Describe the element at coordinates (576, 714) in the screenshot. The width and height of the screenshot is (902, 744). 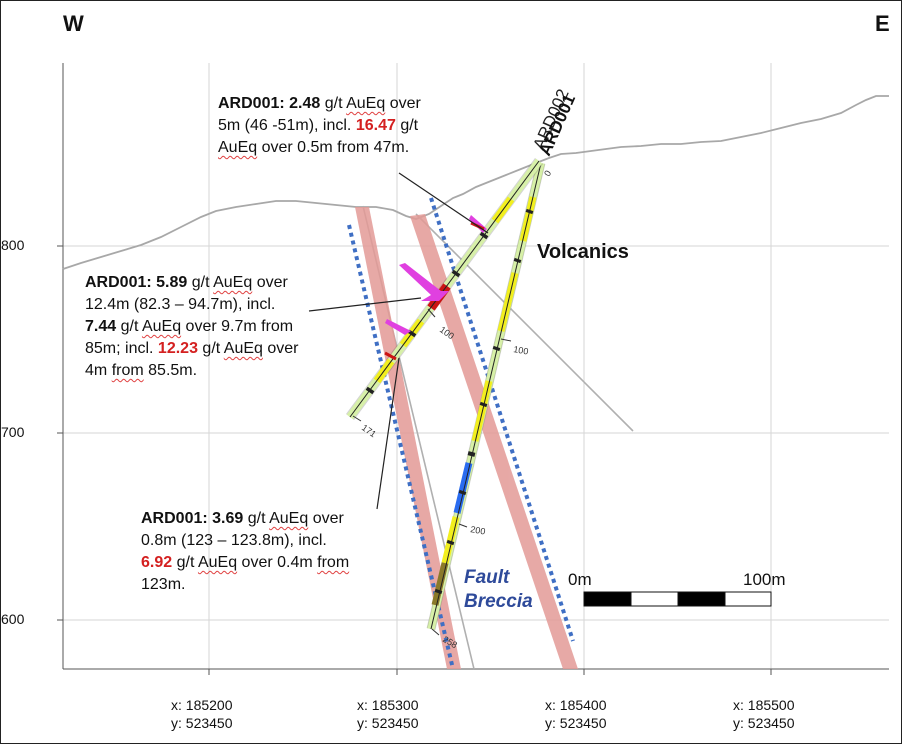
I see `coordinate-label-185400: x: 185400 y: 523450` at that location.